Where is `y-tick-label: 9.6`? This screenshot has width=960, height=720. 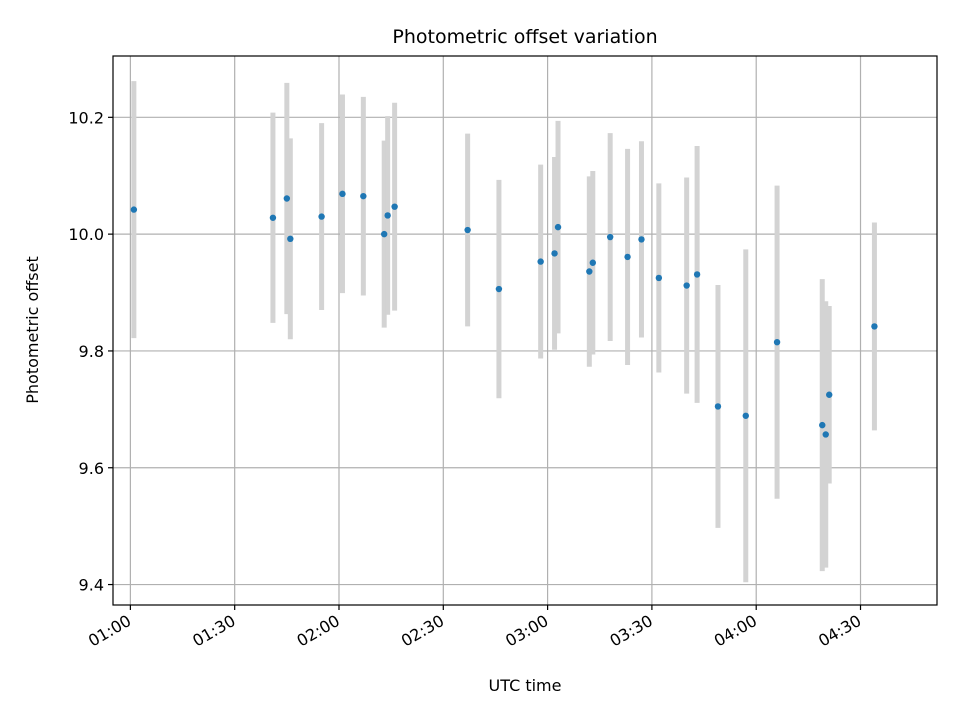
y-tick-label: 9.6 is located at coordinates (91, 468).